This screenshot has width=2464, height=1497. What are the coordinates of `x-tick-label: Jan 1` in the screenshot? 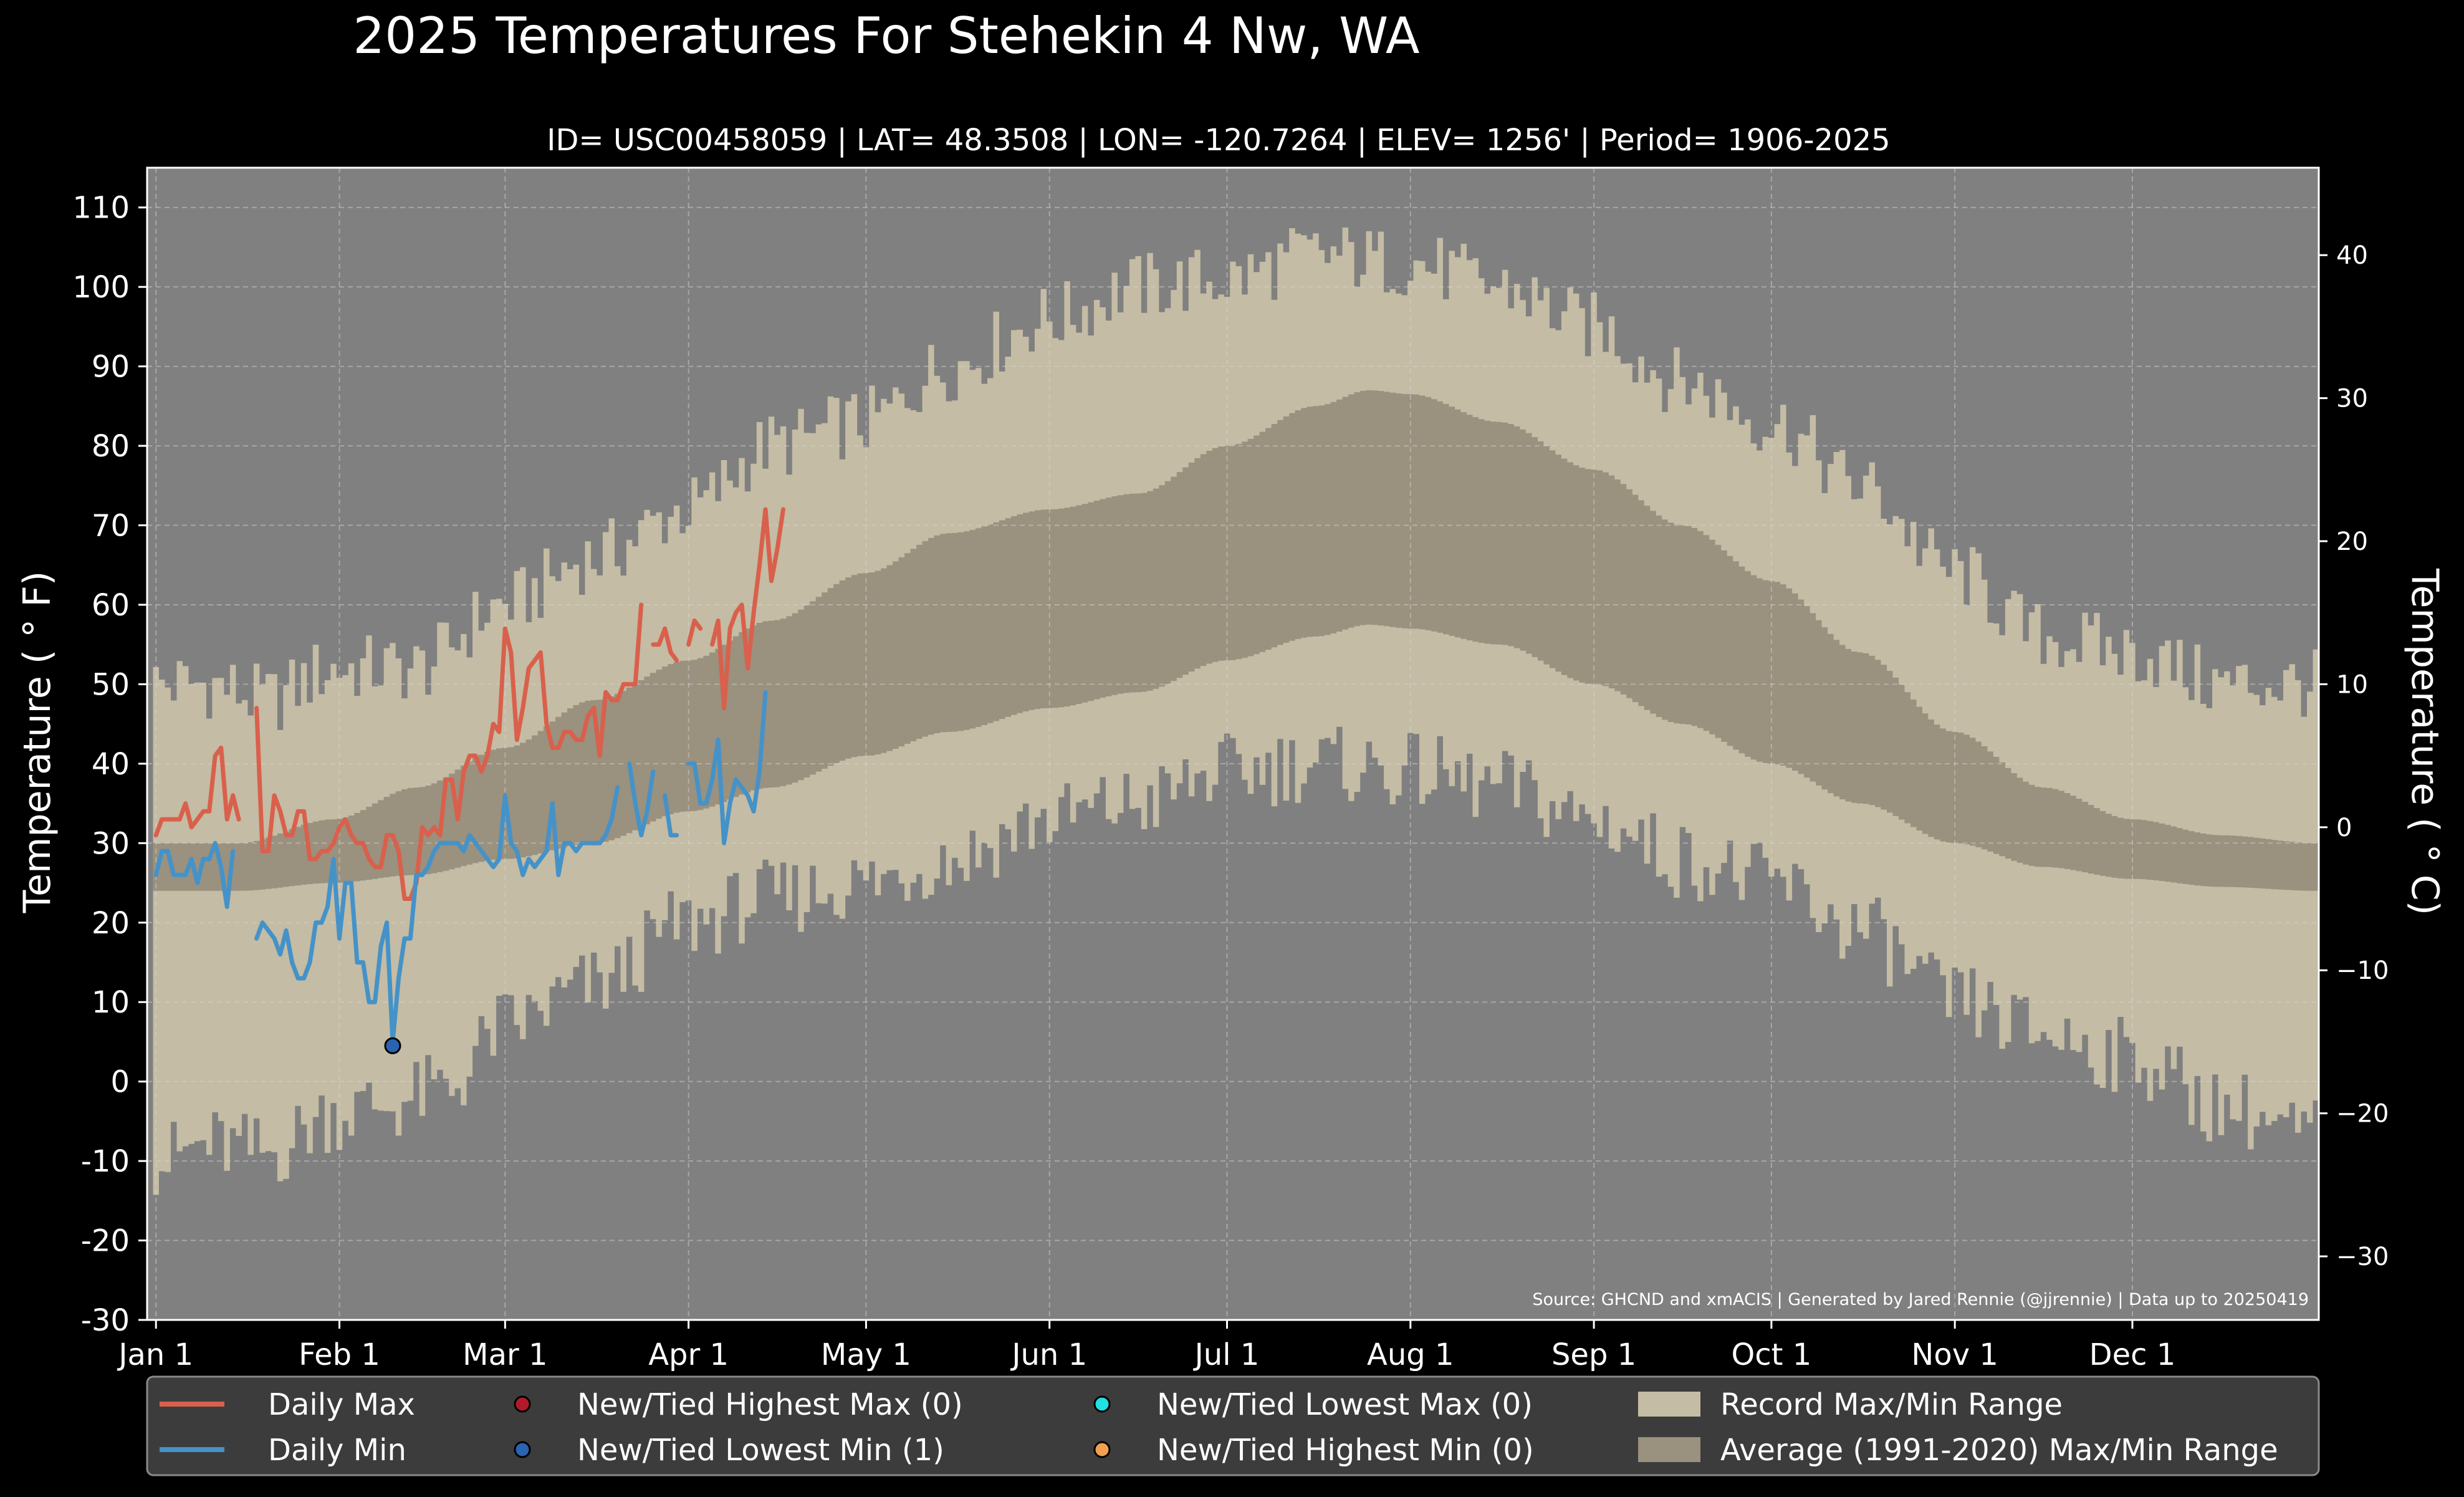 It's located at (155, 1354).